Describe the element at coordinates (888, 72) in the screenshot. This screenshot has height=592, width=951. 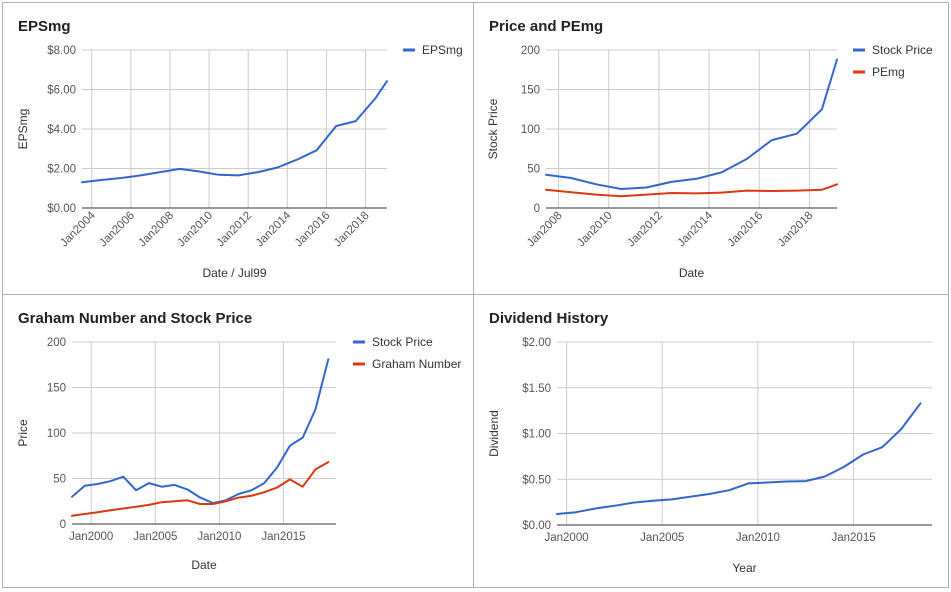
I see `legend-entry: PEmg` at that location.